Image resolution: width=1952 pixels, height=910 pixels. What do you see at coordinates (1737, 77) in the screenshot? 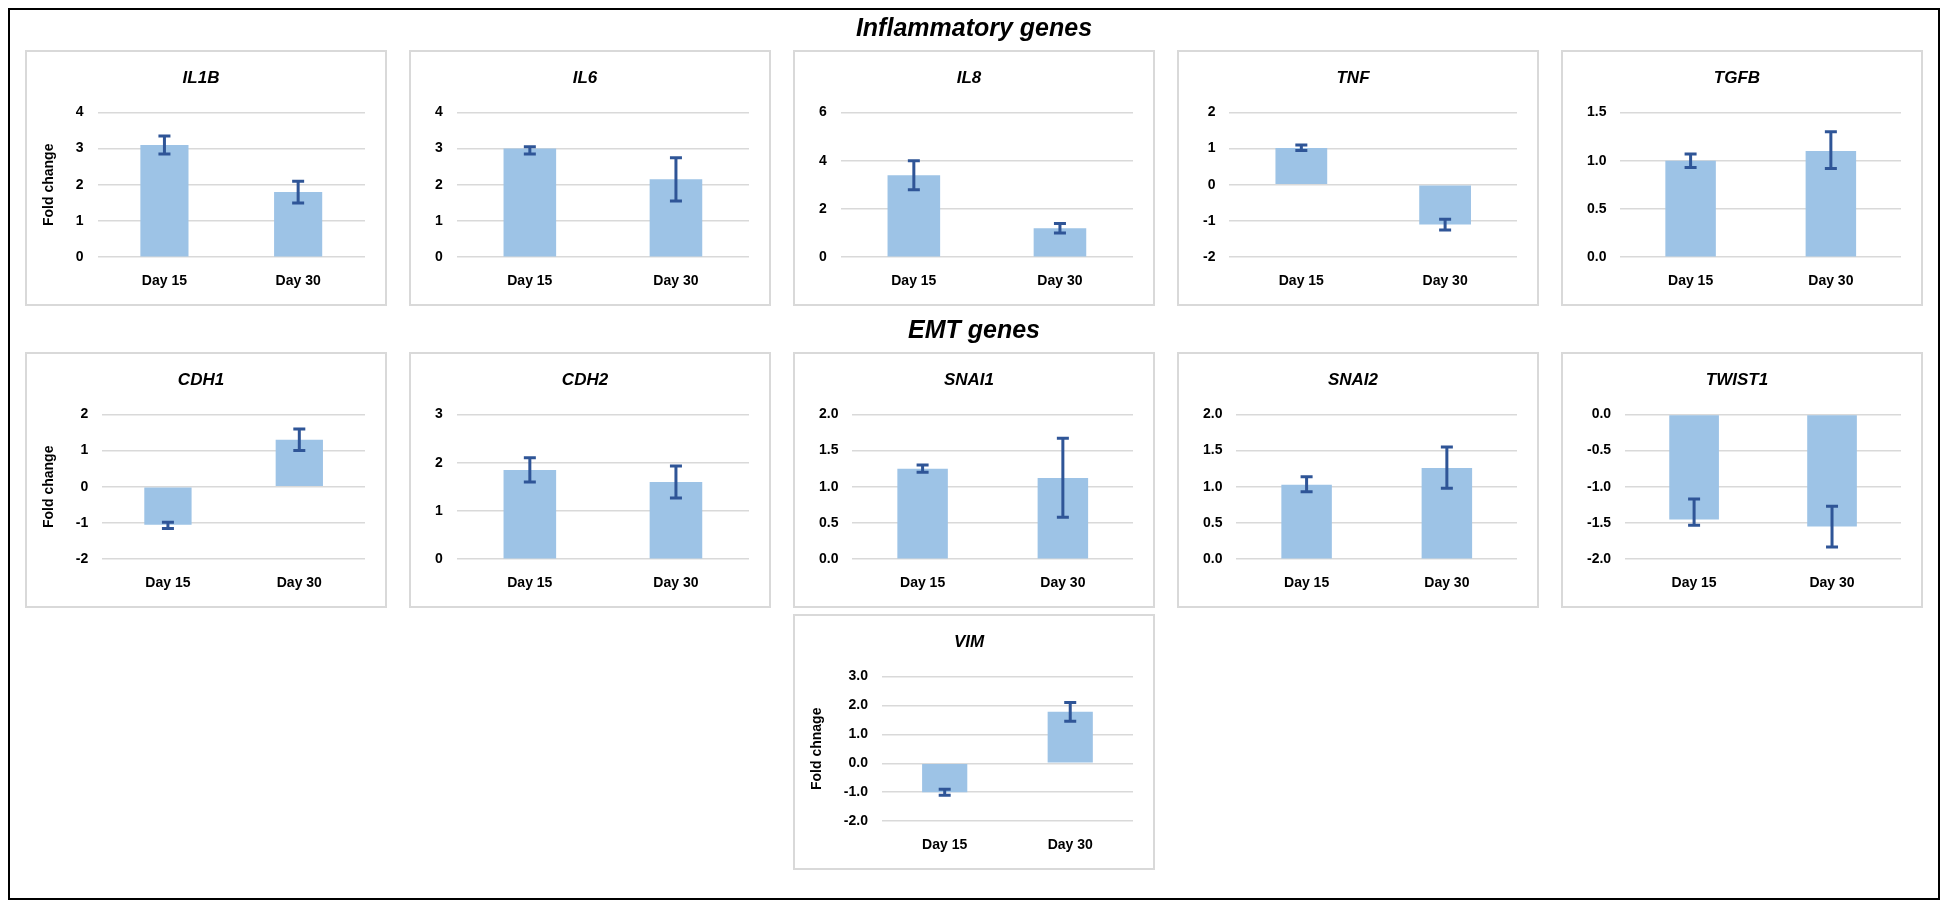
I see `chart-title: TGFB` at bounding box center [1737, 77].